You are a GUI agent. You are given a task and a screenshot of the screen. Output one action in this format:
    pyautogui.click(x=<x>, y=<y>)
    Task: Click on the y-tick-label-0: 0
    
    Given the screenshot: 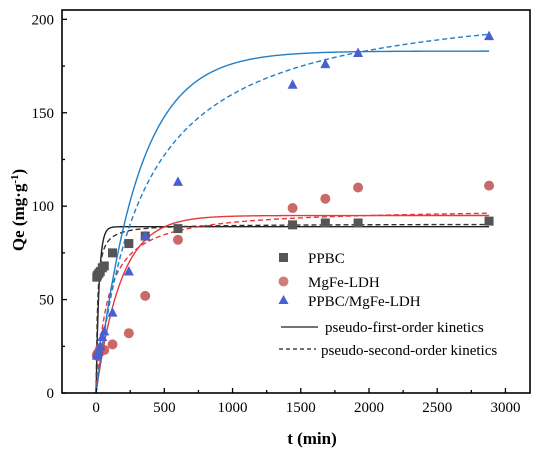 What is the action you would take?
    pyautogui.click(x=51, y=394)
    